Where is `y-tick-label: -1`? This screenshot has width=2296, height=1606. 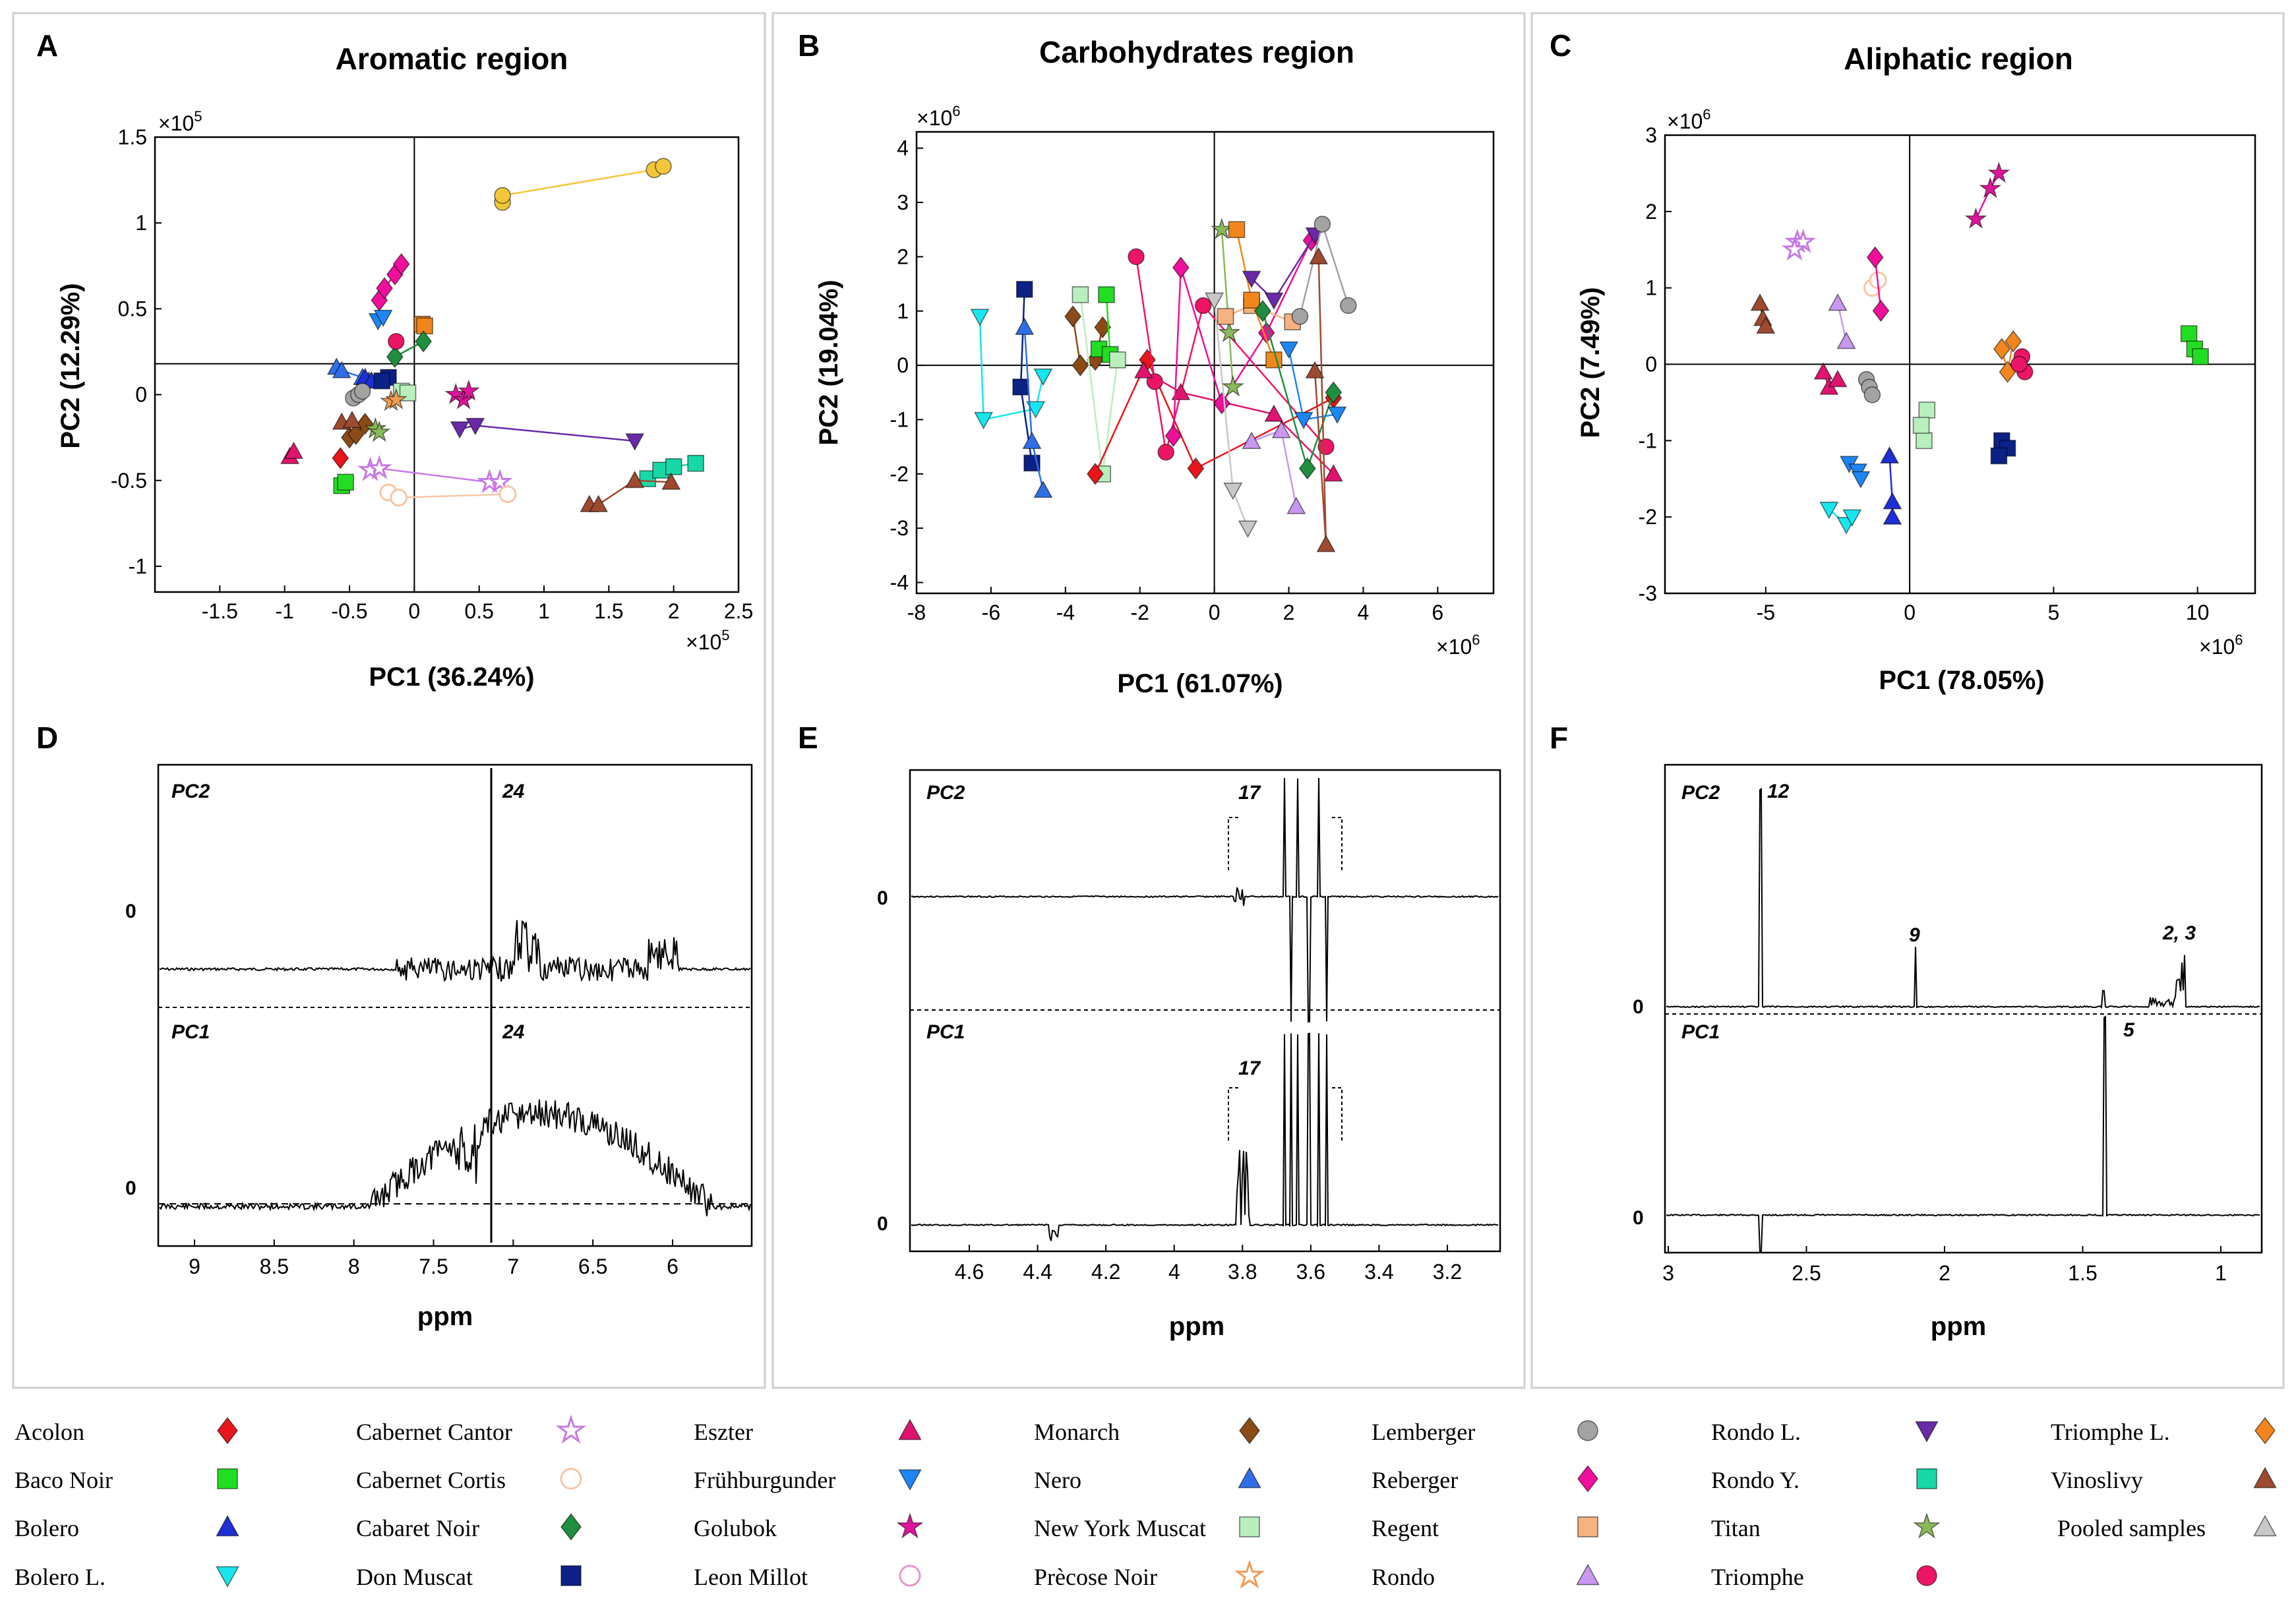
y-tick-label: -1 is located at coordinates (1648, 441).